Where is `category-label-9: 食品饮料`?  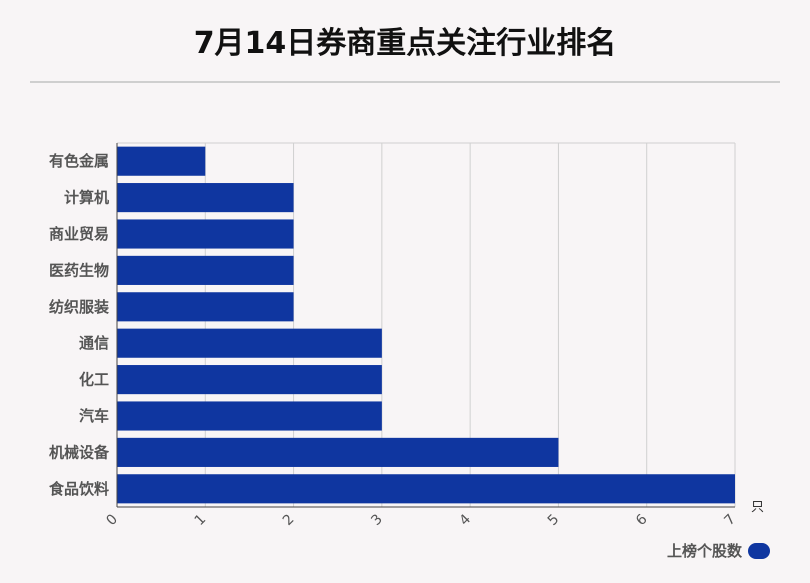 category-label-9: 食品饮料 is located at coordinates (79, 489).